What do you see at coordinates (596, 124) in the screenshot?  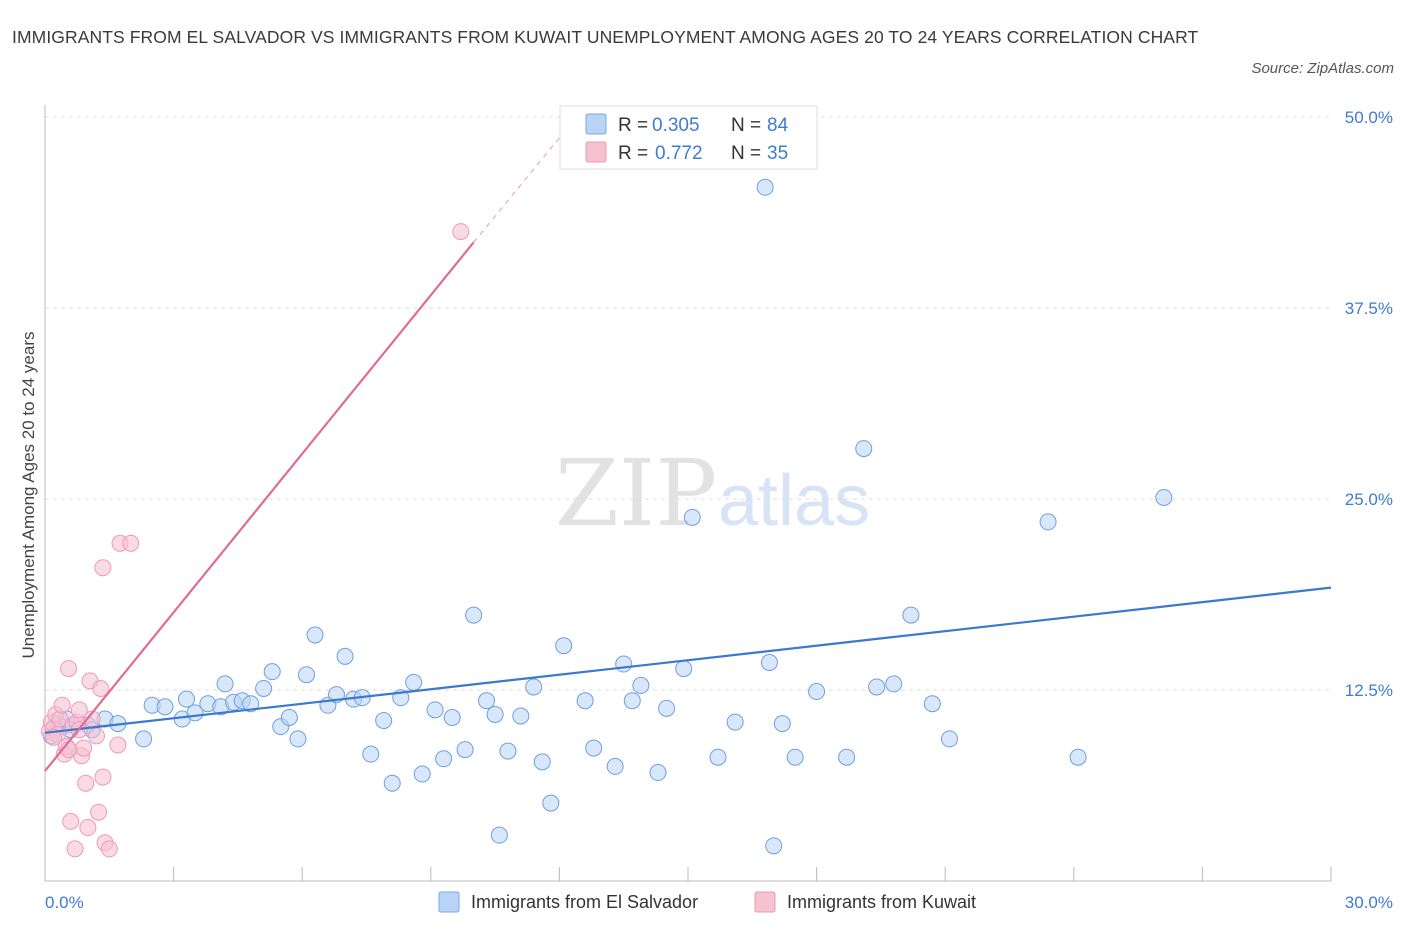 I see `legend-swatch-el-salvador` at bounding box center [596, 124].